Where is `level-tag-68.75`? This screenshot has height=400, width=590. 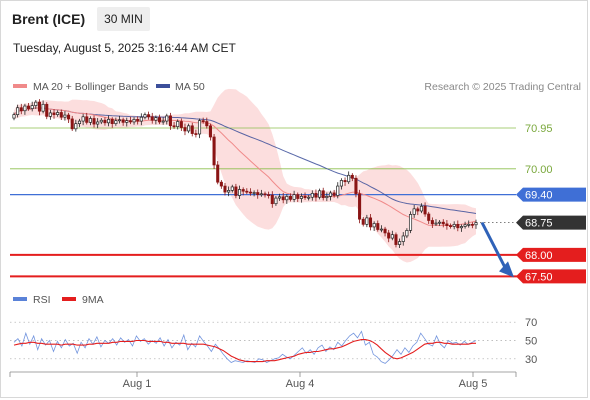 level-tag-68.75 is located at coordinates (551, 222).